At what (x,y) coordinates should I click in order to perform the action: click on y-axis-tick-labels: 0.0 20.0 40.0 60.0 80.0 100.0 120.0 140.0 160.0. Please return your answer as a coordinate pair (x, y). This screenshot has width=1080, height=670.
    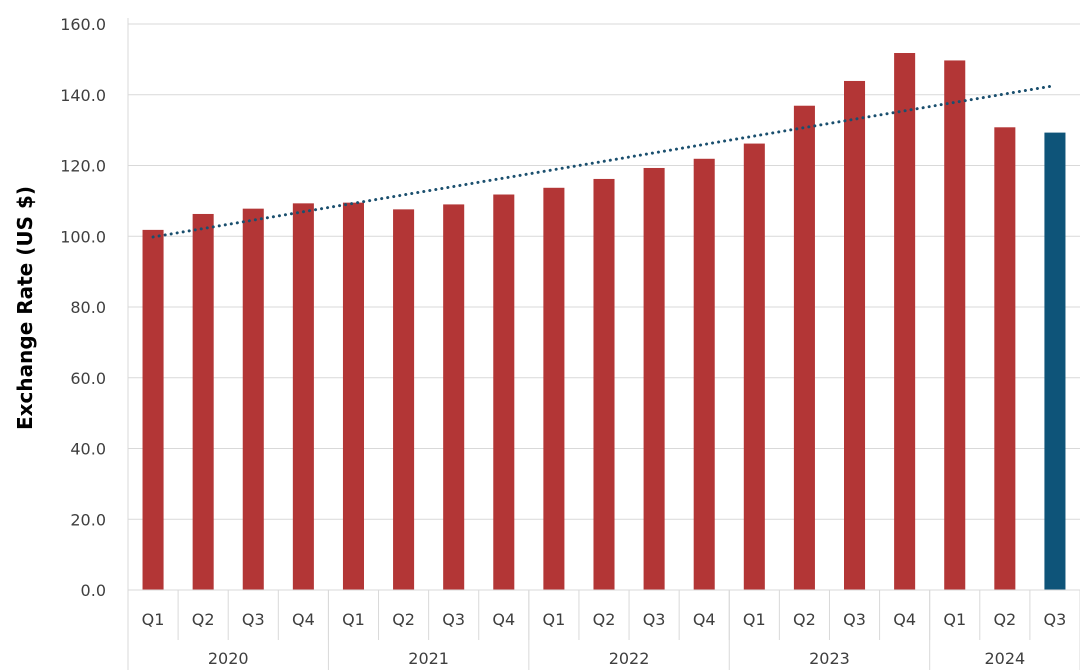
    Looking at the image, I should click on (83, 307).